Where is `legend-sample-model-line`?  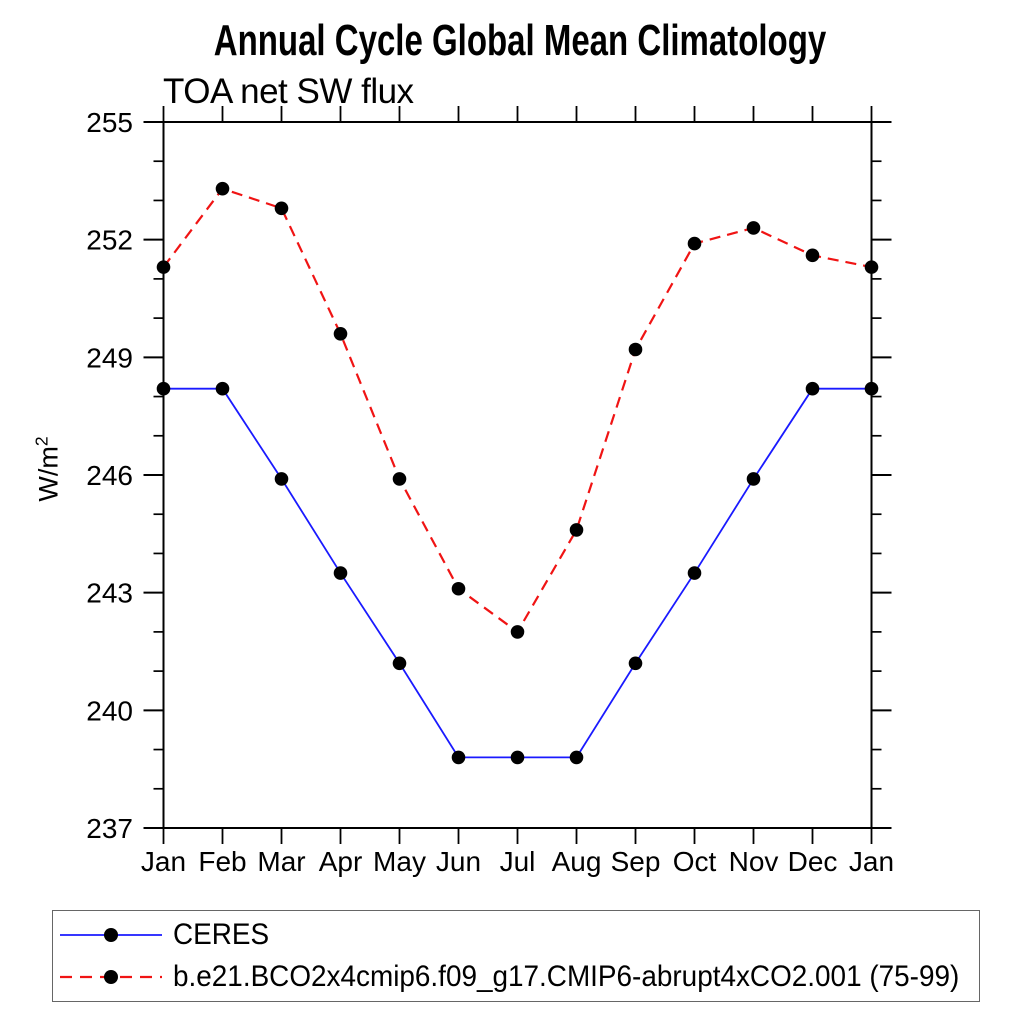 legend-sample-model-line is located at coordinates (111, 977).